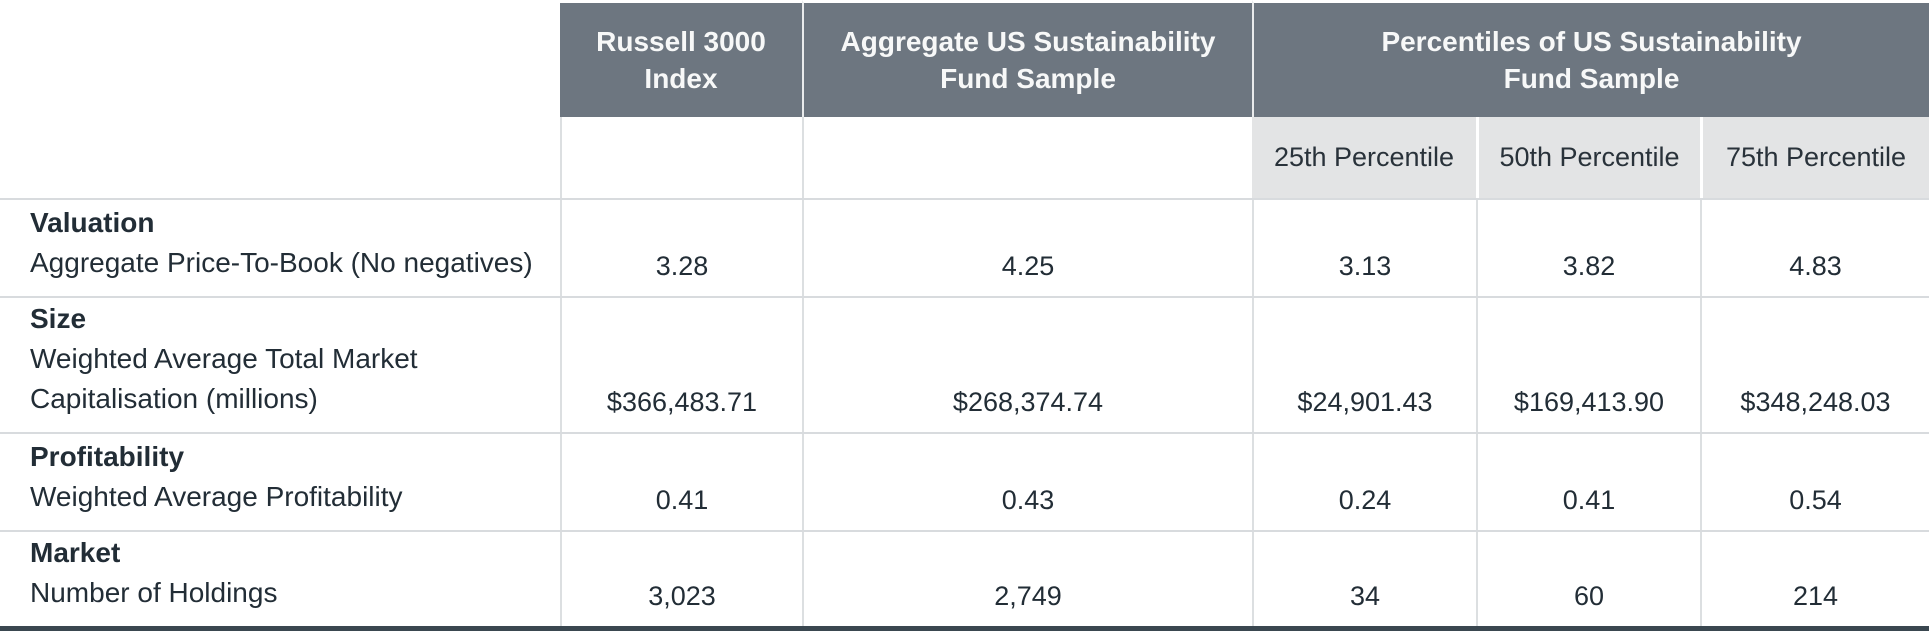  What do you see at coordinates (1027, 157) in the screenshot?
I see `subheader-blank-aggregate` at bounding box center [1027, 157].